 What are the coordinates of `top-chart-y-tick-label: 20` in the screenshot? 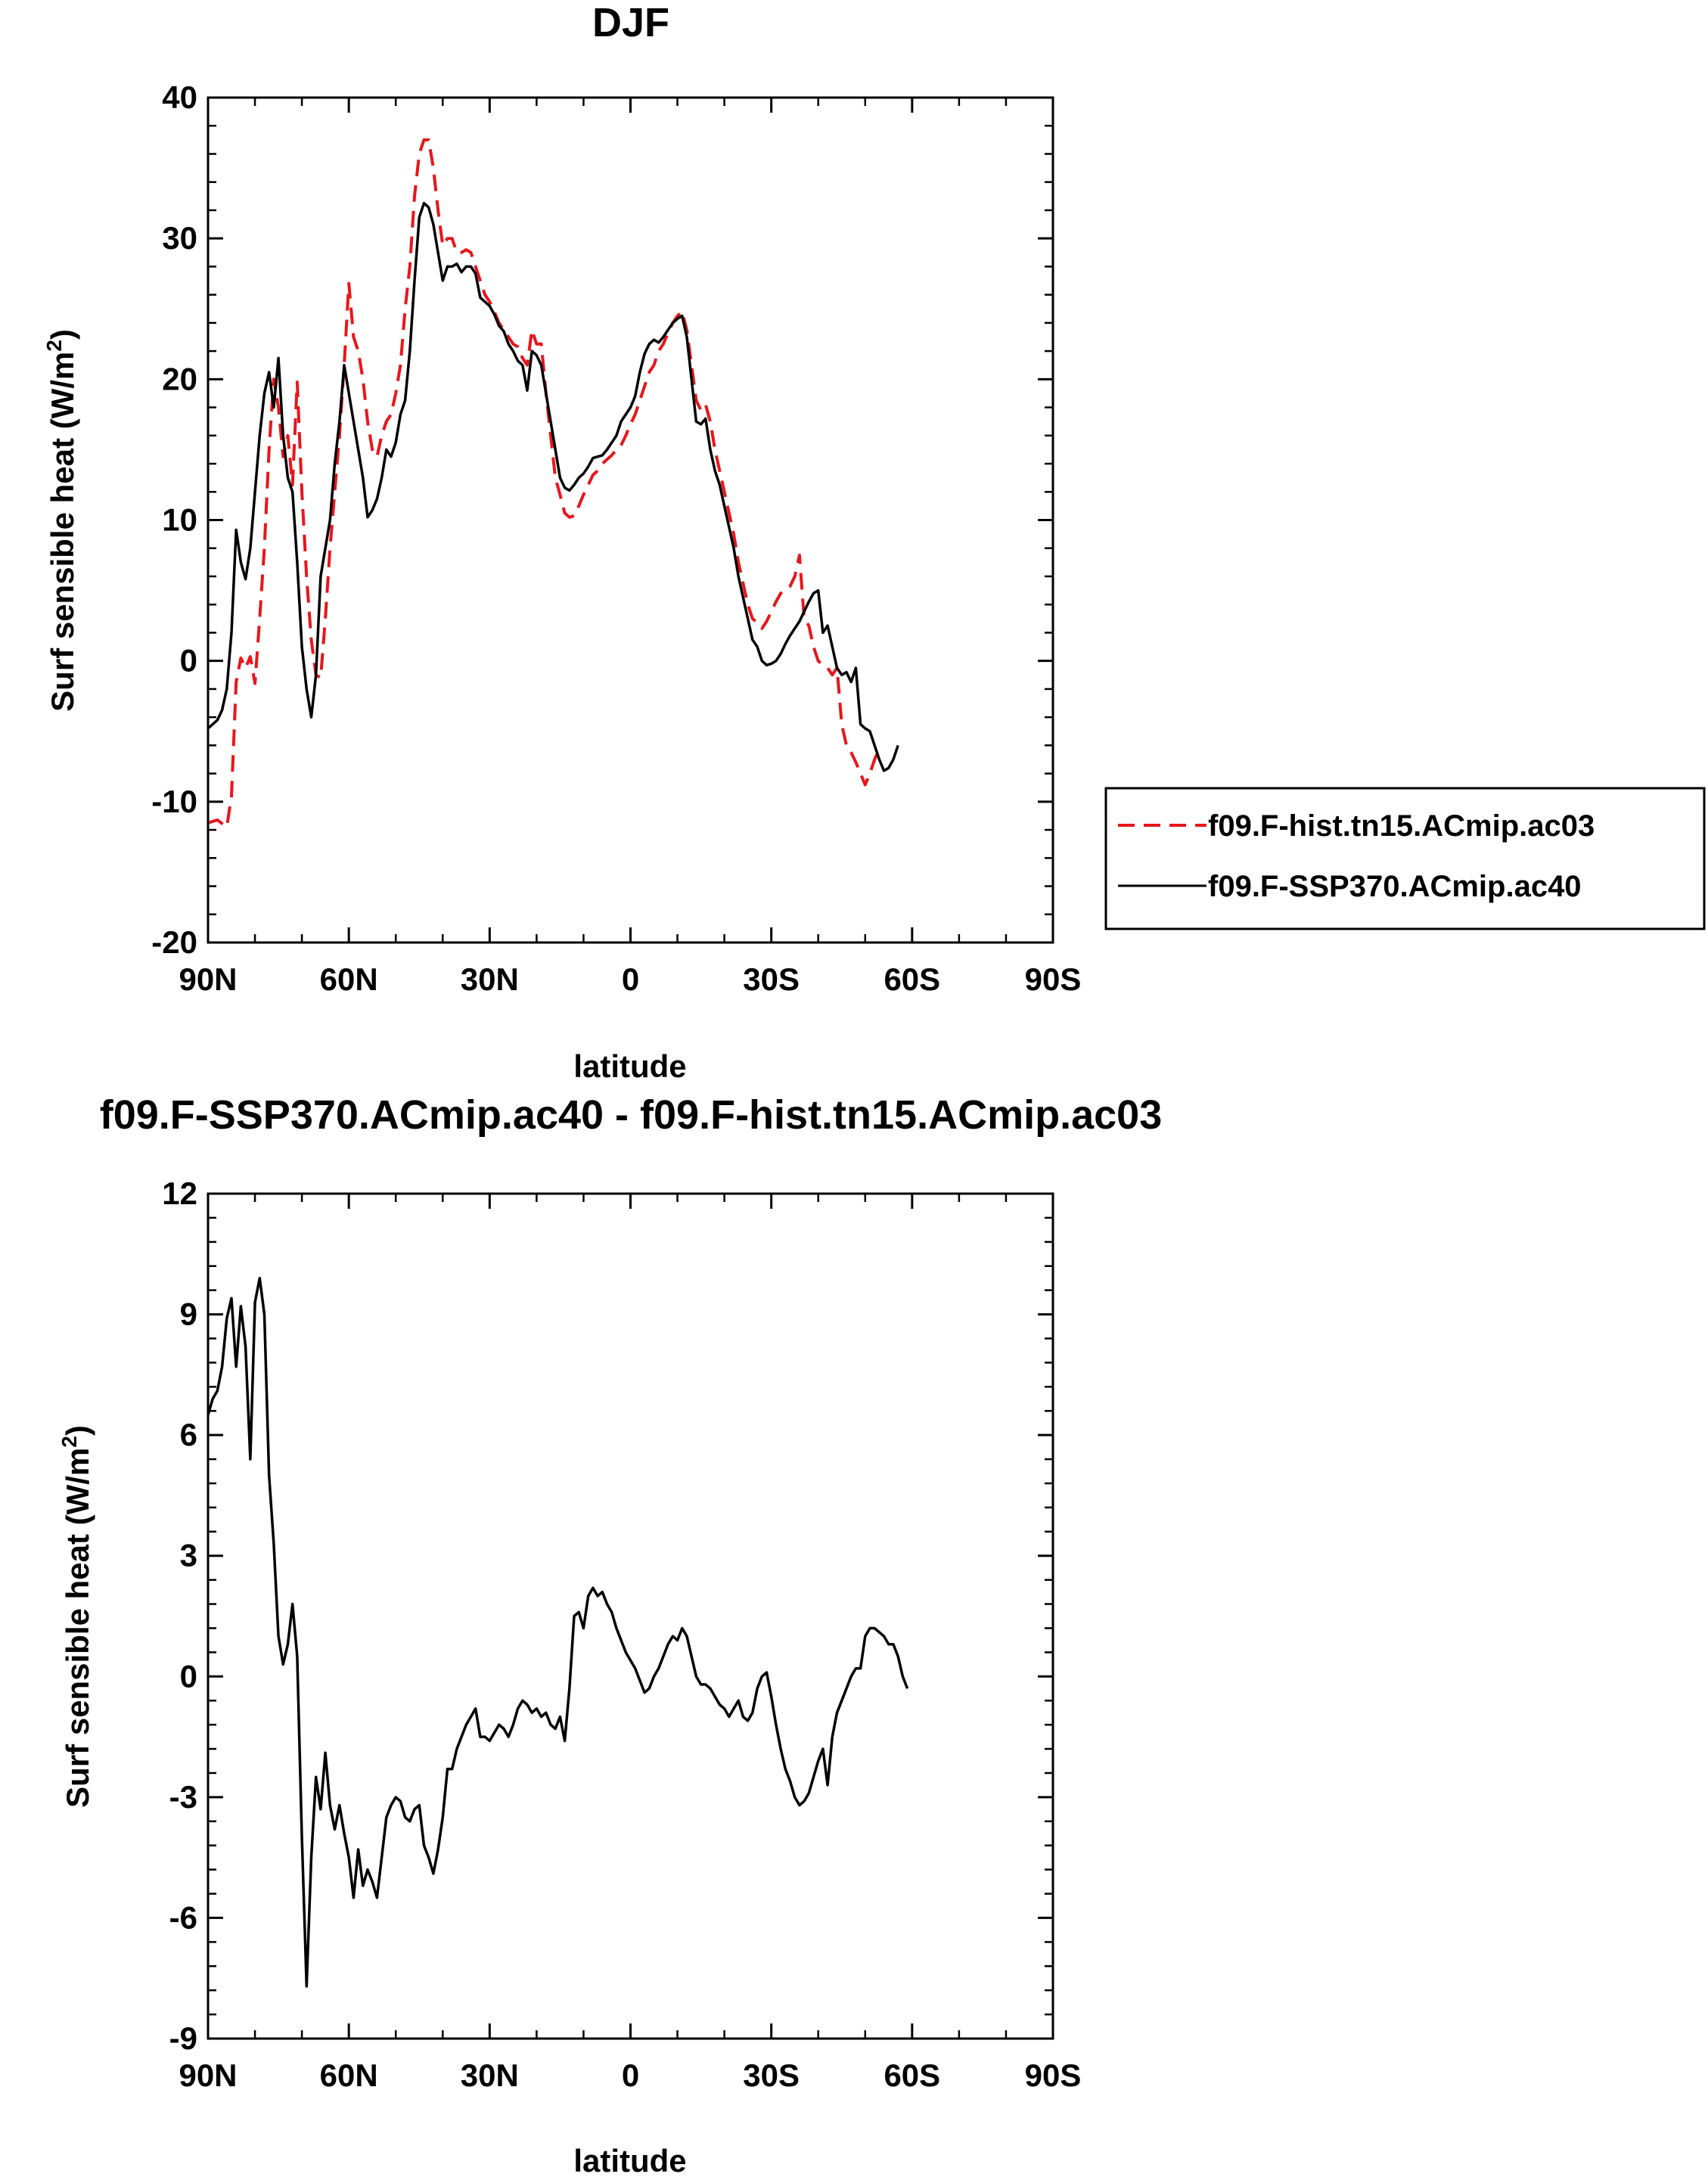 It's located at (180, 378).